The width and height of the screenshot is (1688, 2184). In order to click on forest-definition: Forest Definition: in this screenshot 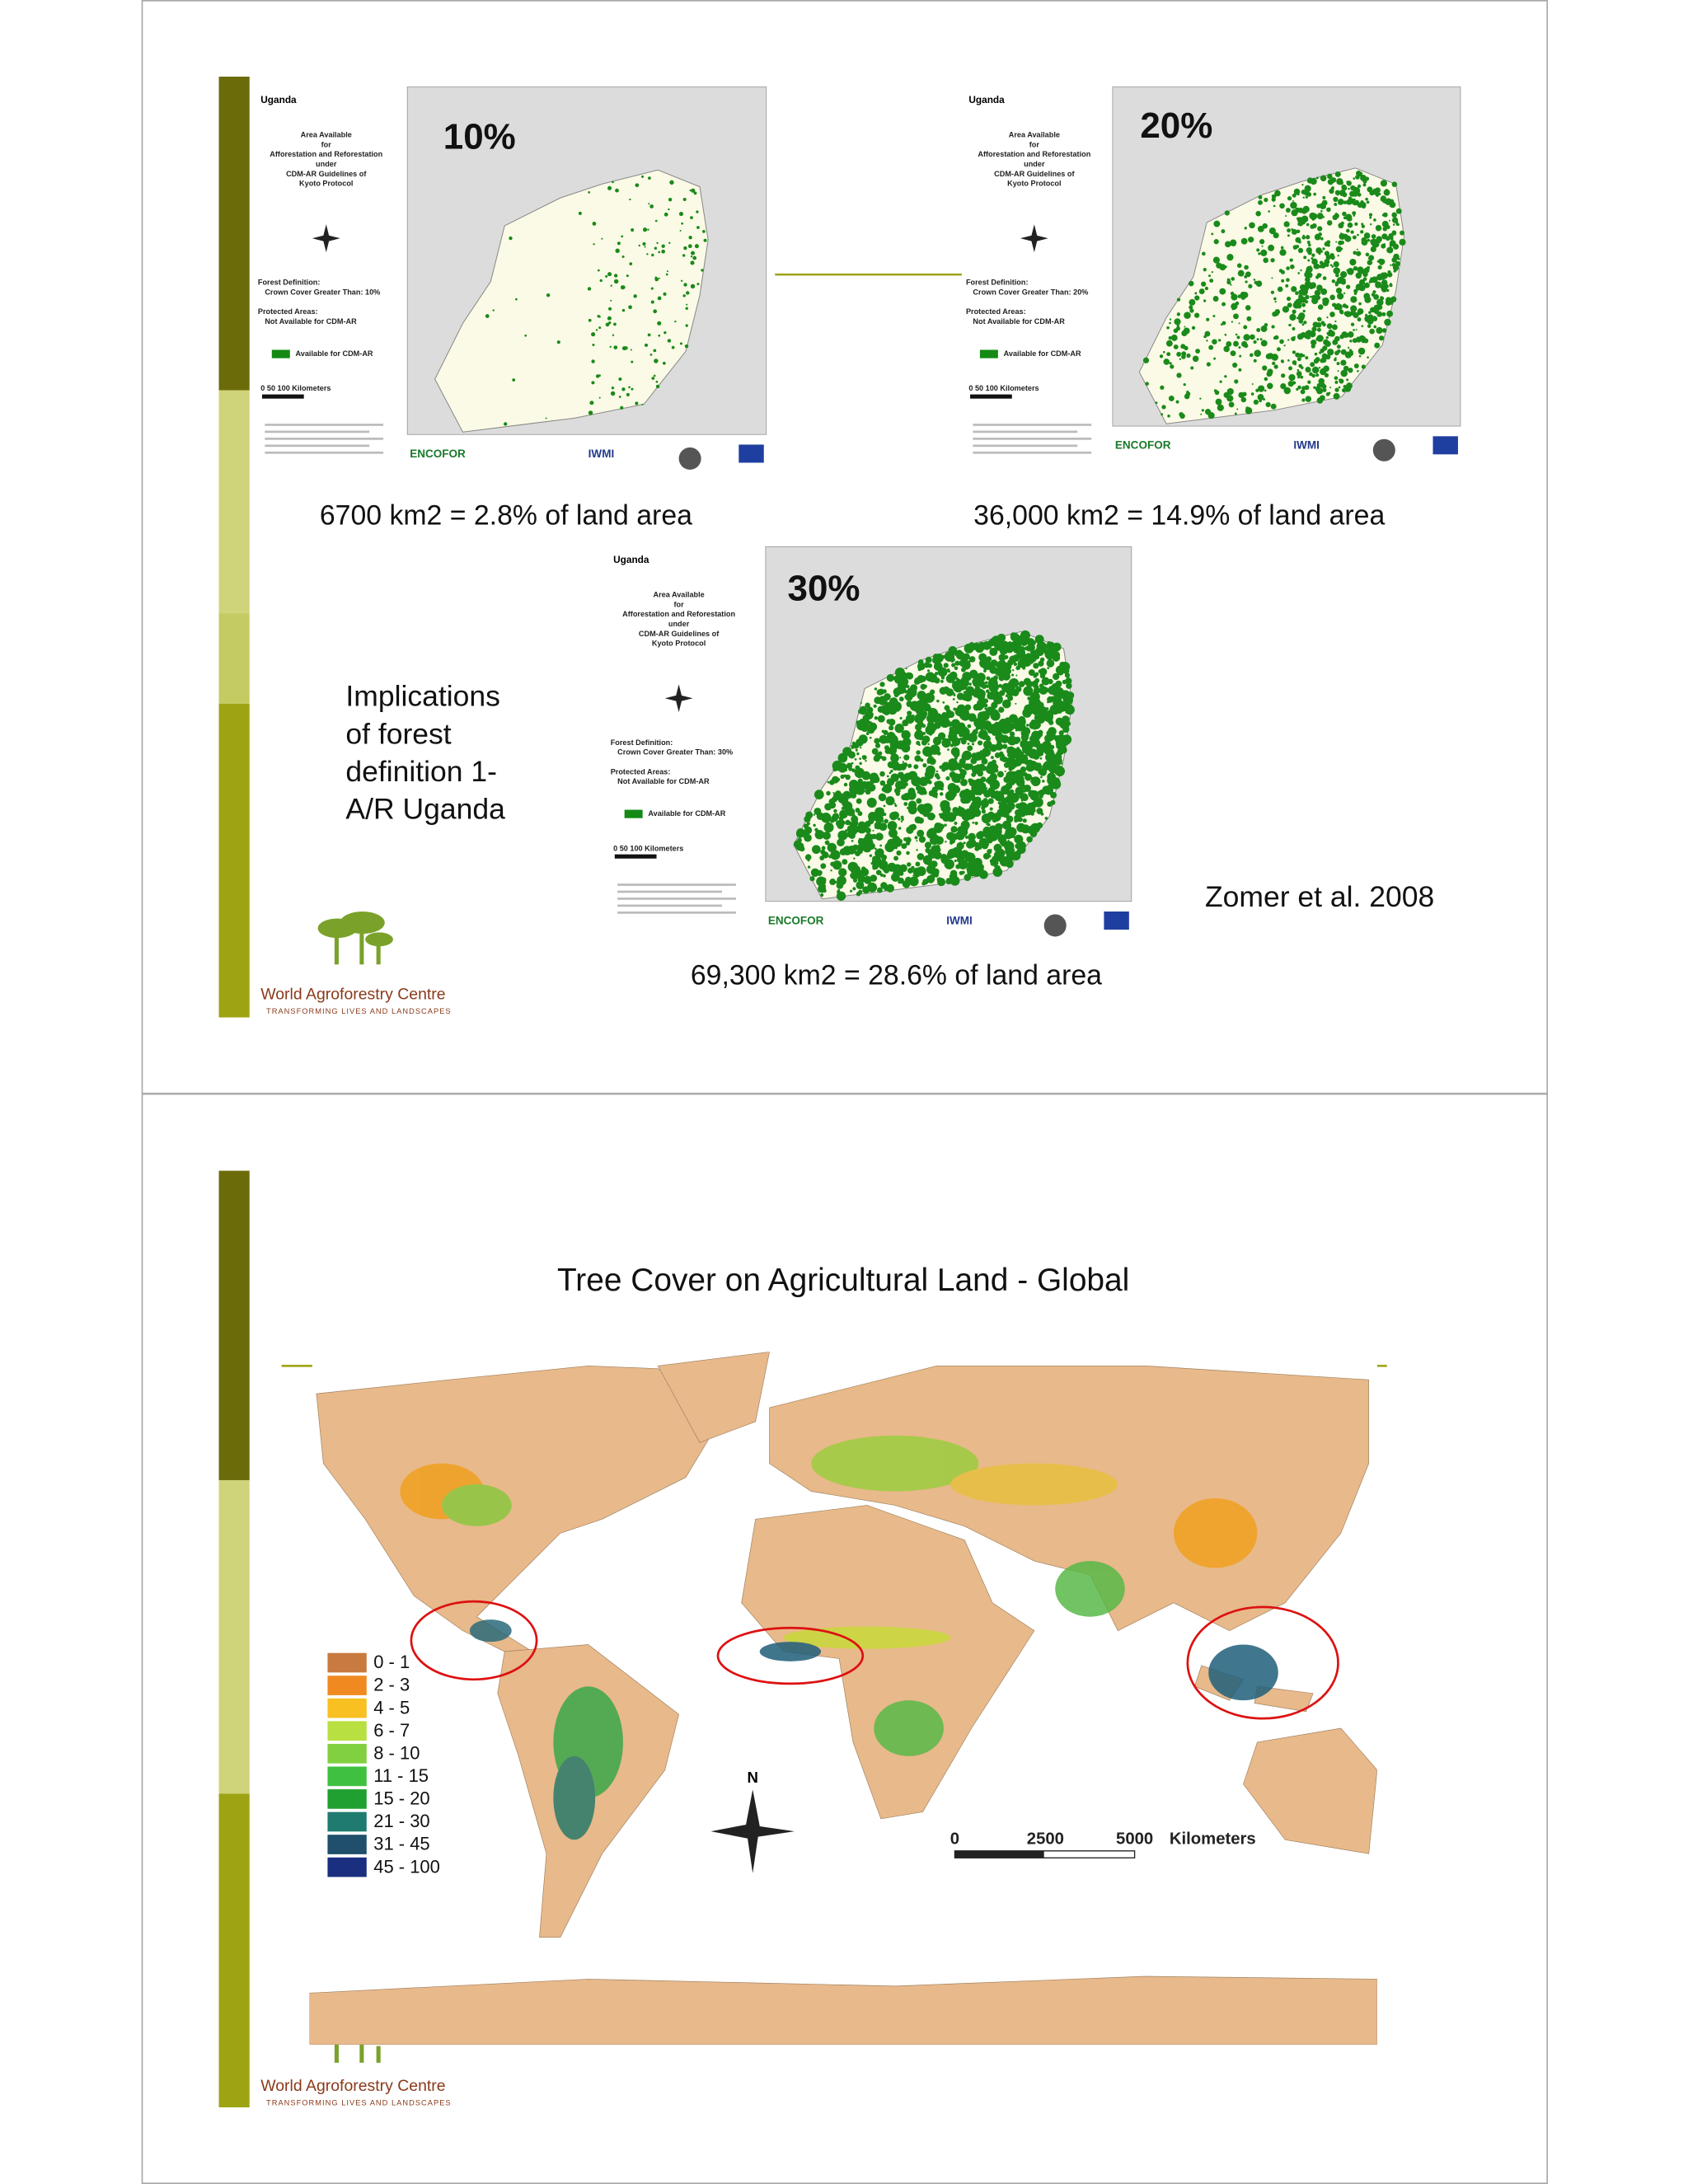, I will do `click(289, 283)`.